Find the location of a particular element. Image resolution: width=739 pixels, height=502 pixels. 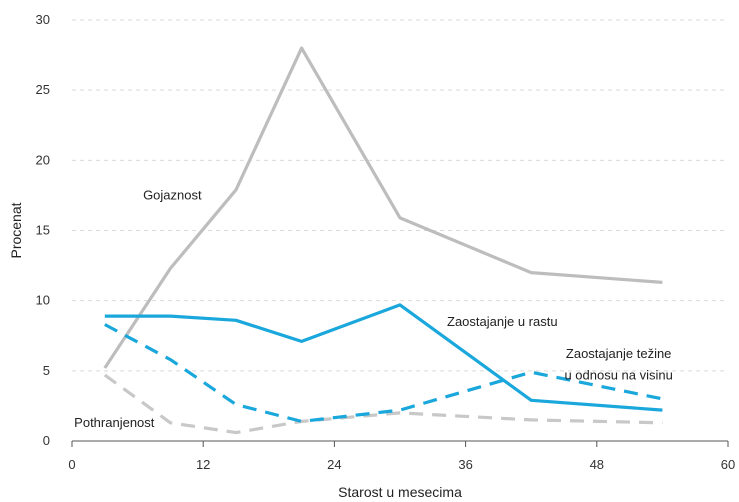

y-axis-title: Procenat is located at coordinates (16, 230).